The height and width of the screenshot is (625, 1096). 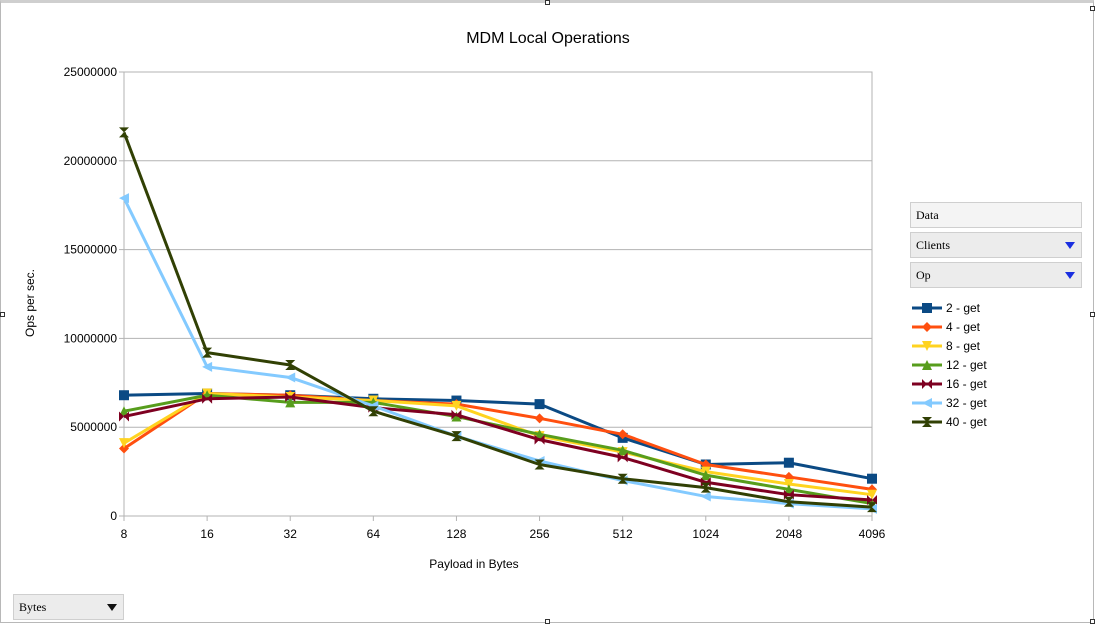 What do you see at coordinates (2, 314) in the screenshot?
I see `resize-handle-left` at bounding box center [2, 314].